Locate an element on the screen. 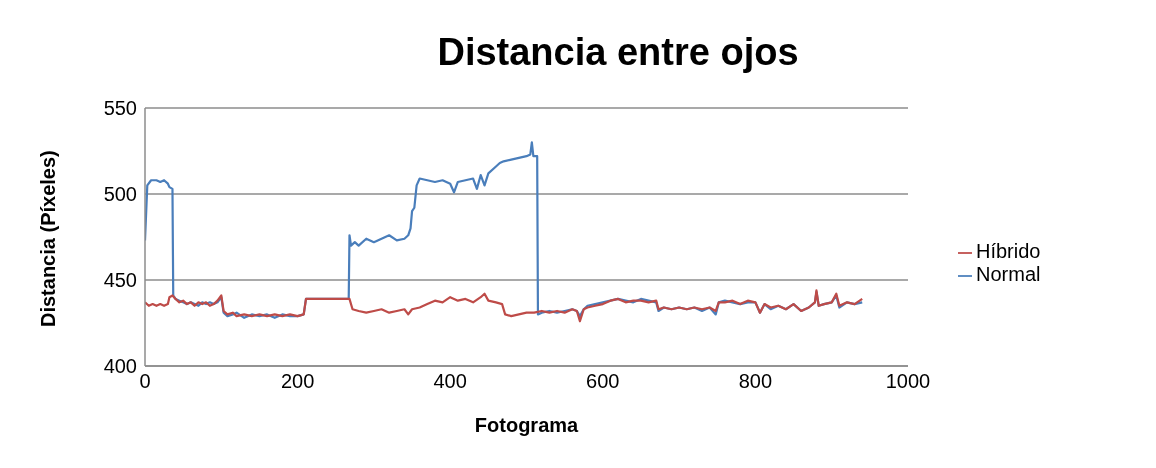 The image size is (1156, 468). x-tick-label: 1000 is located at coordinates (908, 381).